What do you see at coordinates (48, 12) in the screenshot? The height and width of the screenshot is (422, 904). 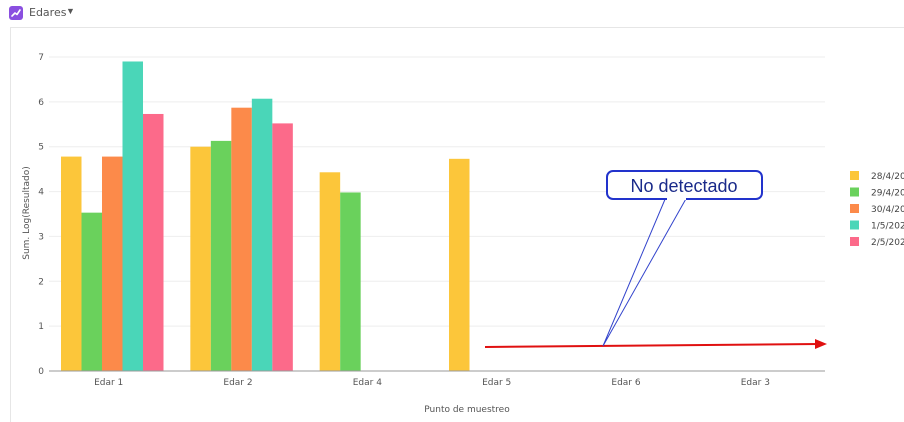 I see `chart-title-dropdown: Edares` at bounding box center [48, 12].